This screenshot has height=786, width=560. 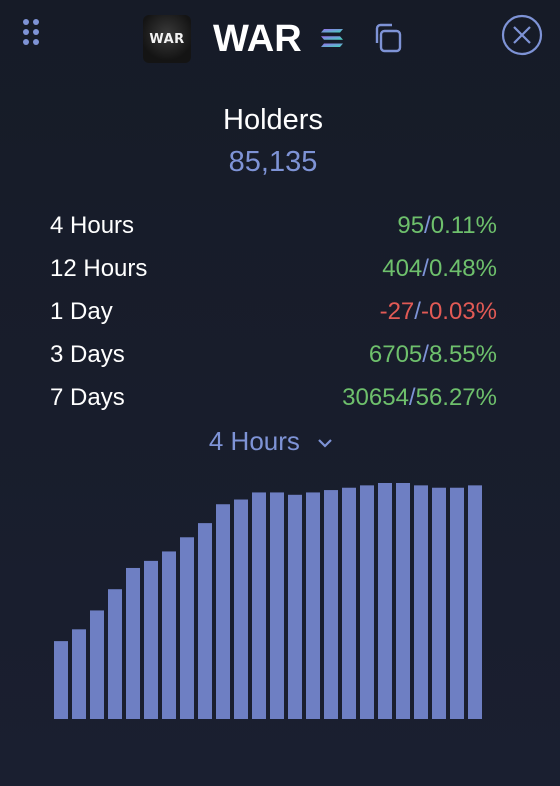 I want to click on token-name: WAR, so click(x=257, y=39).